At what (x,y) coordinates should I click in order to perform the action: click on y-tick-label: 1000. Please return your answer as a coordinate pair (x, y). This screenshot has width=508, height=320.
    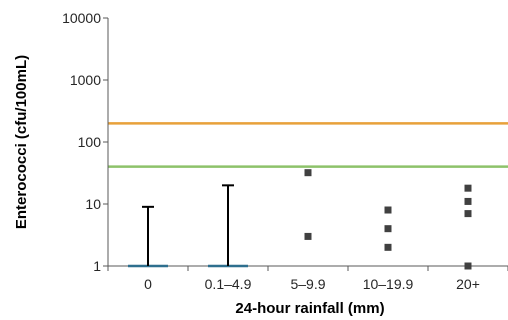
    Looking at the image, I should click on (85, 80).